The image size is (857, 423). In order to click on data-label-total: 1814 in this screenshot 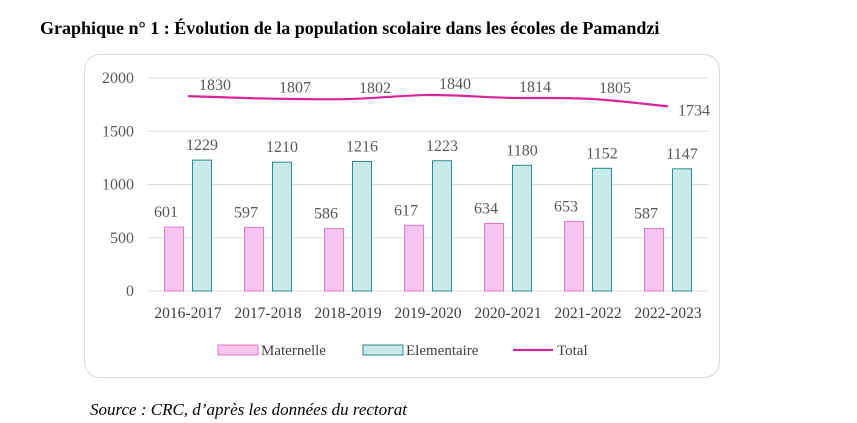, I will do `click(535, 87)`.